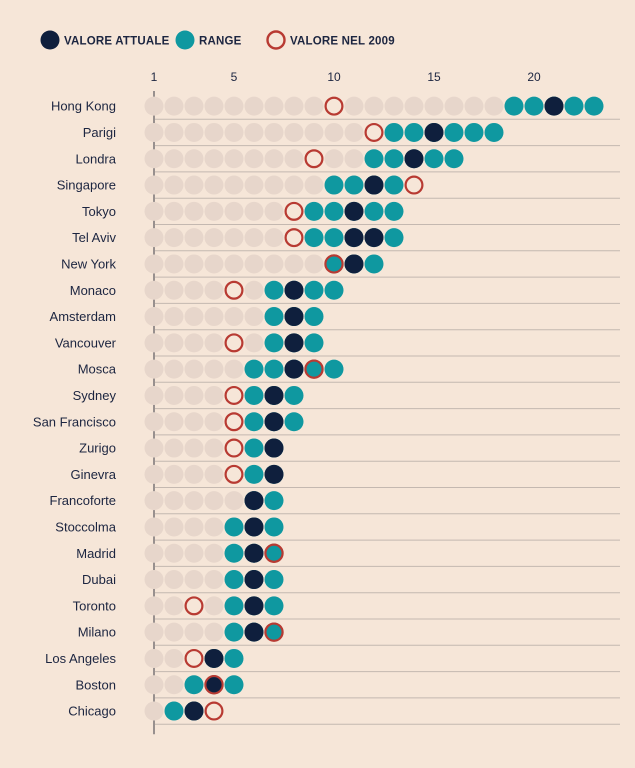 This screenshot has width=635, height=768. I want to click on row-new-york: New York, so click(340, 262).